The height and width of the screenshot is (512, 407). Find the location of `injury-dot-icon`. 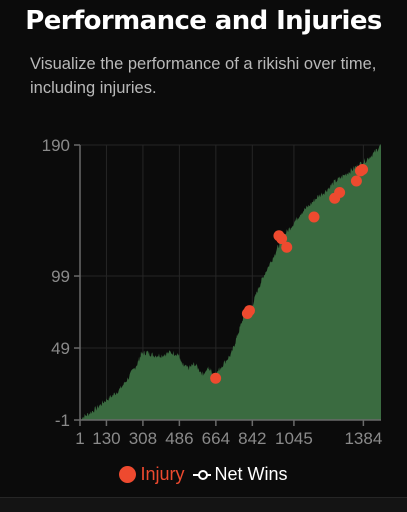

injury-dot-icon is located at coordinates (128, 474).